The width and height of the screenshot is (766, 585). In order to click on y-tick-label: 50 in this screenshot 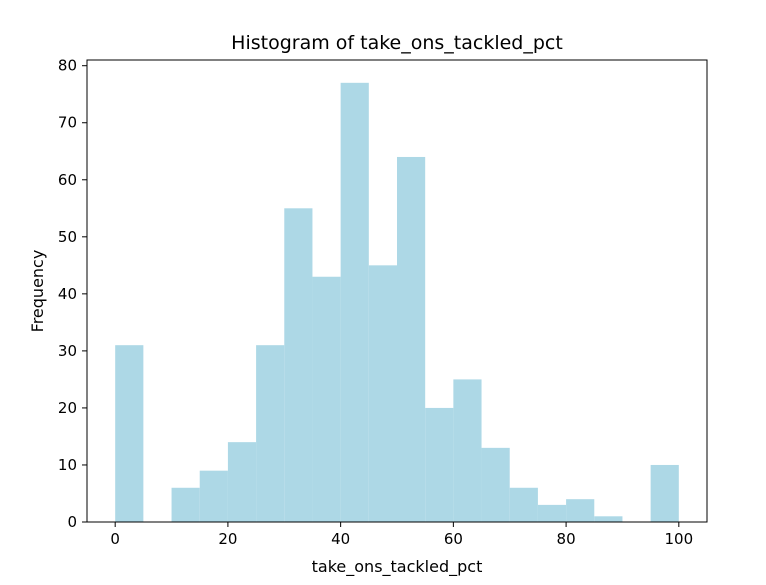, I will do `click(67, 237)`.